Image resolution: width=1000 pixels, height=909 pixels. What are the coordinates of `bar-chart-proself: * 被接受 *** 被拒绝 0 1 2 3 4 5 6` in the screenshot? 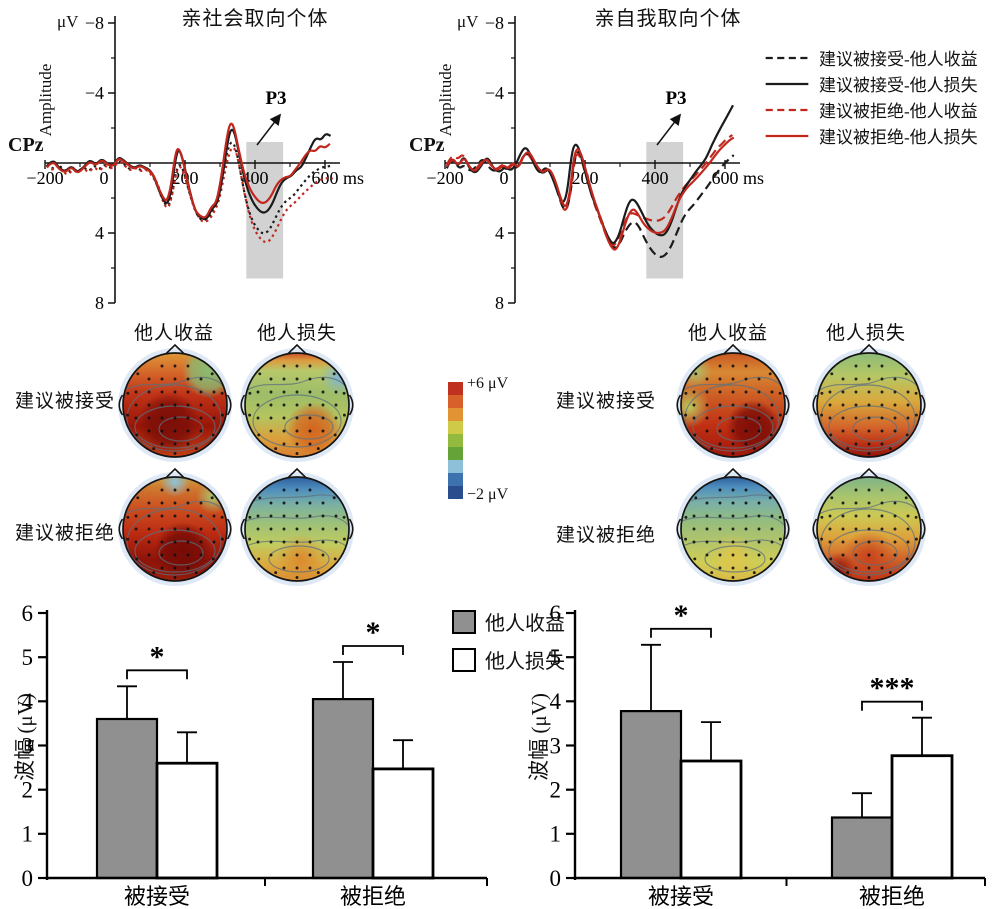 It's located at (768, 754).